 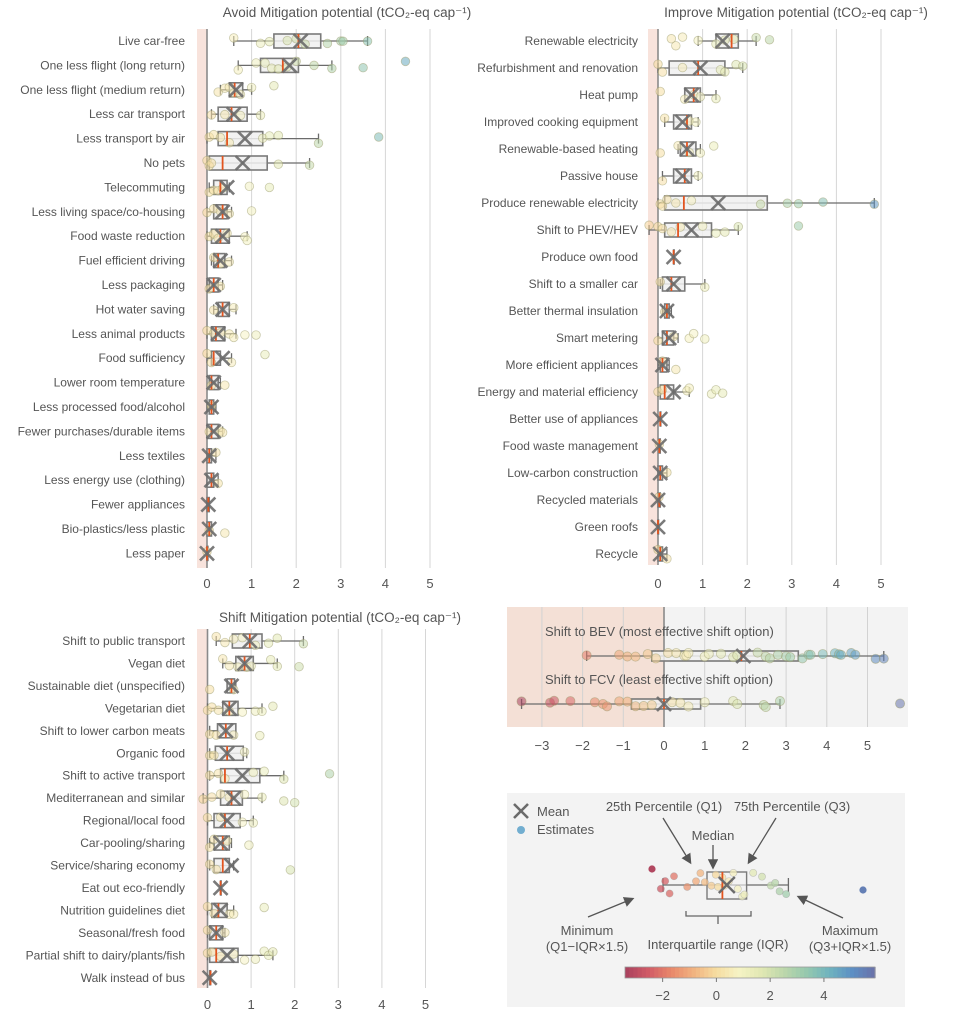 I want to click on category-label: Regional/local food, so click(x=134, y=821).